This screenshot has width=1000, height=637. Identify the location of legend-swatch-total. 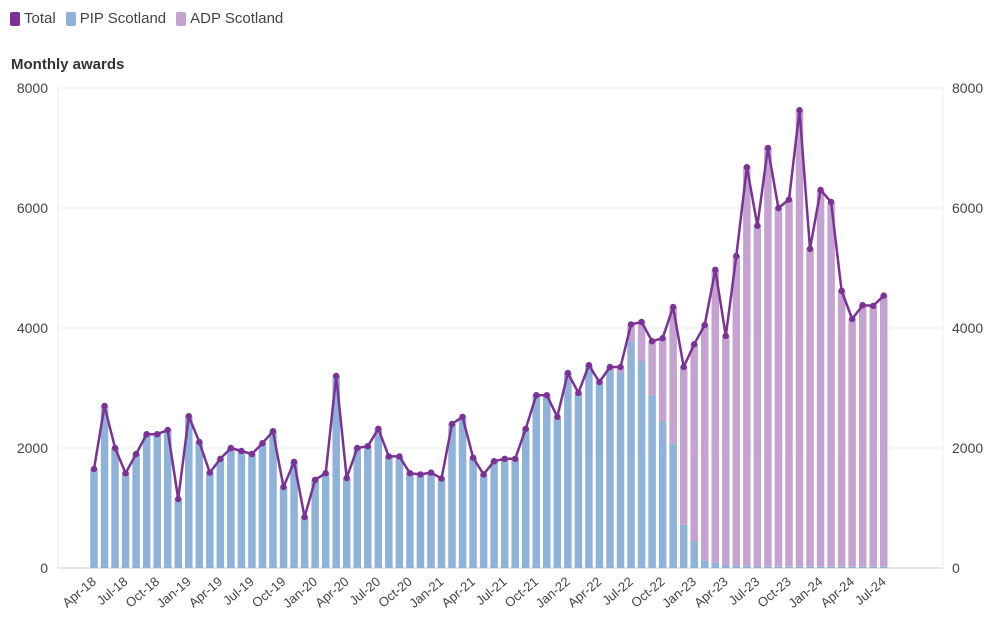
(15, 18).